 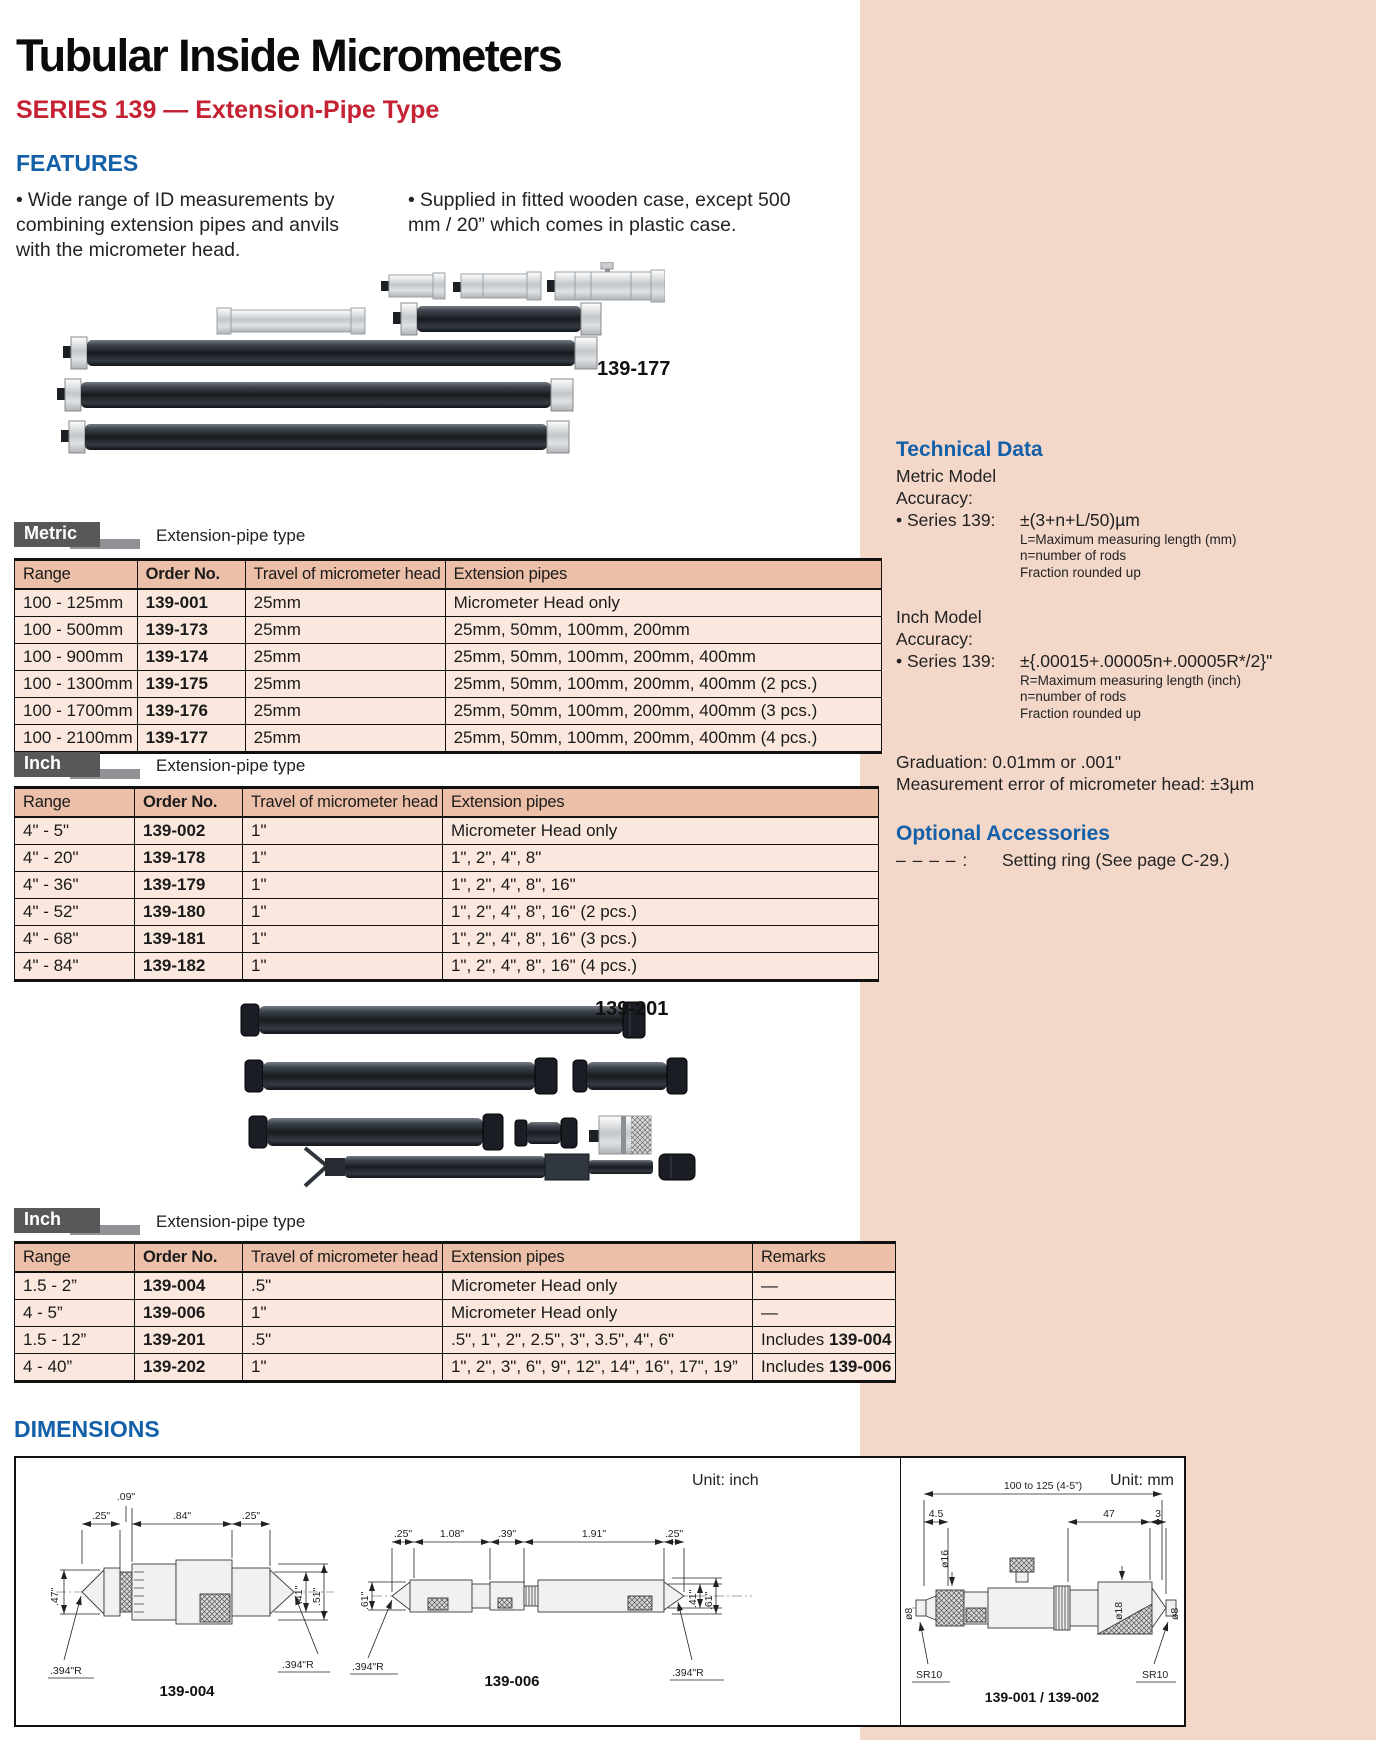 What do you see at coordinates (76, 657) in the screenshot?
I see `table-cell: 100 - 900mm` at bounding box center [76, 657].